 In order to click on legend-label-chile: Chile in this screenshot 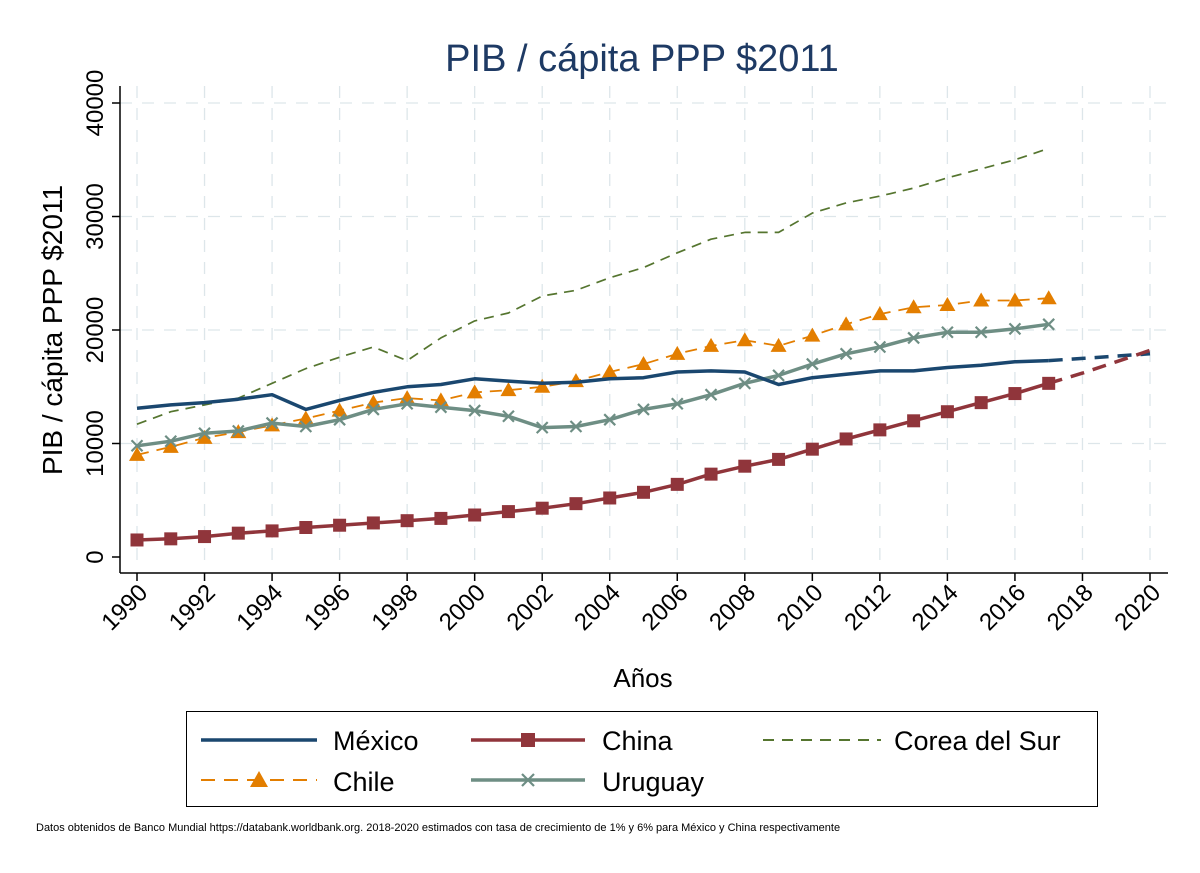, I will do `click(364, 782)`.